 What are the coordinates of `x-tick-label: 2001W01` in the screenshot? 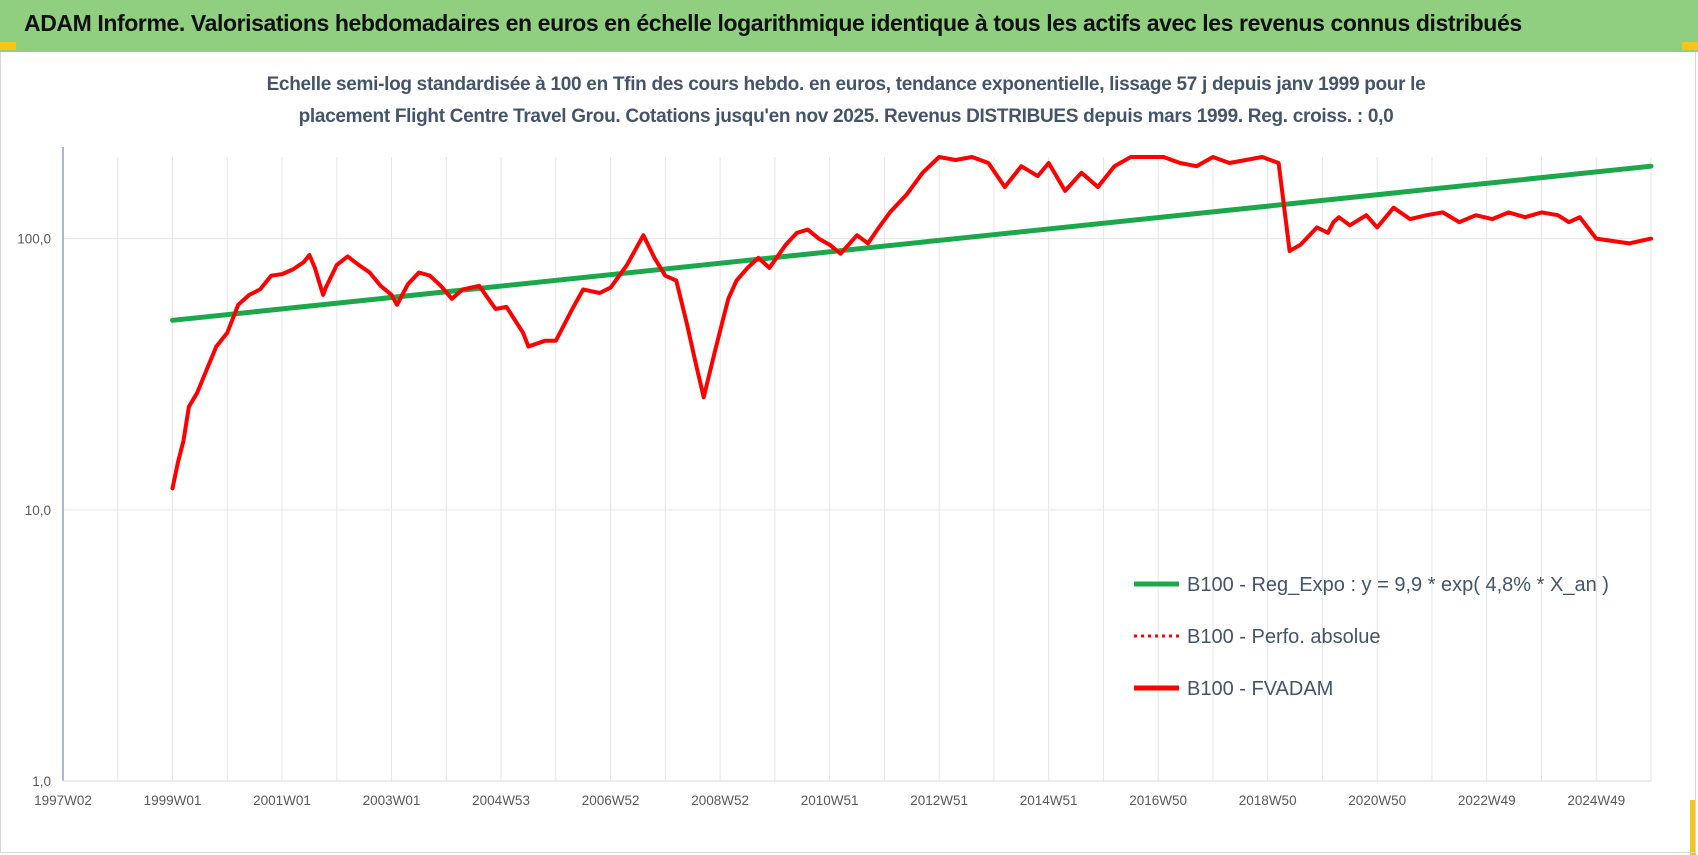 It's located at (282, 800).